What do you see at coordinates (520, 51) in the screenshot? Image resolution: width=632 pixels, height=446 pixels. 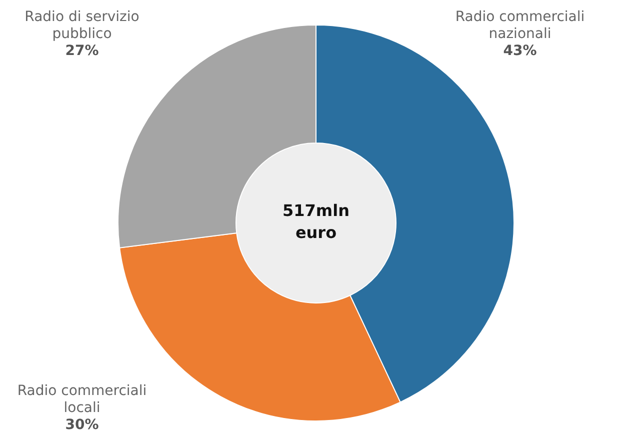 I see `data-label: 43%` at bounding box center [520, 51].